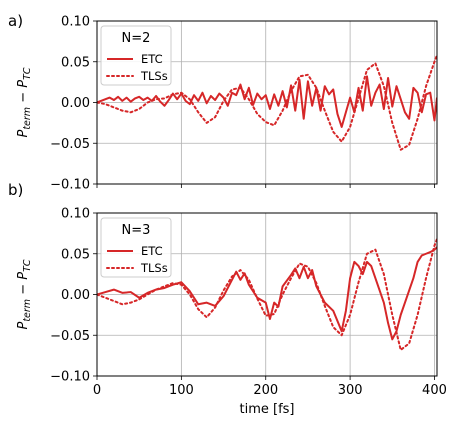 The image size is (464, 438). I want to click on x-tick-label: 200, so click(265, 390).